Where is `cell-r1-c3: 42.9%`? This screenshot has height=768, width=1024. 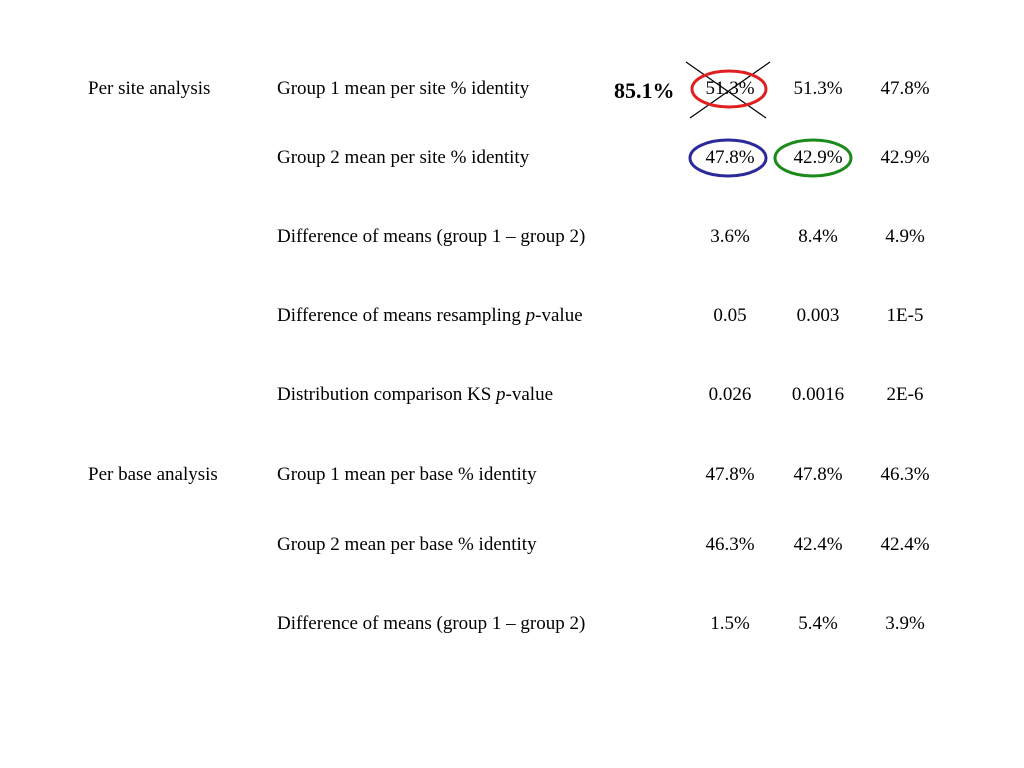
cell-r1-c3: 42.9% is located at coordinates (905, 157).